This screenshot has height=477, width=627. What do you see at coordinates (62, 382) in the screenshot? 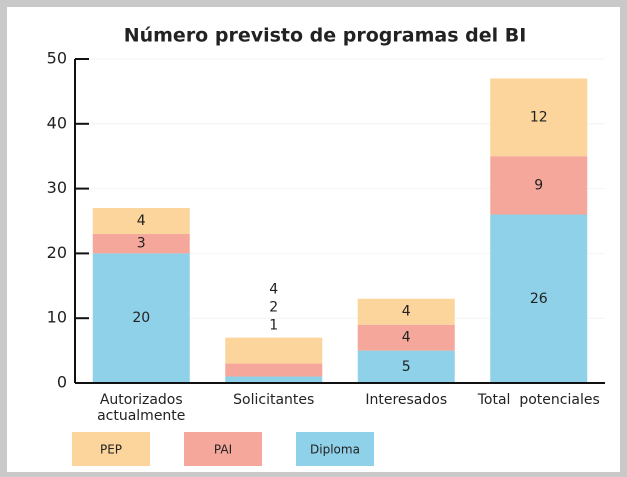
I see `y-tick-label: 0` at bounding box center [62, 382].